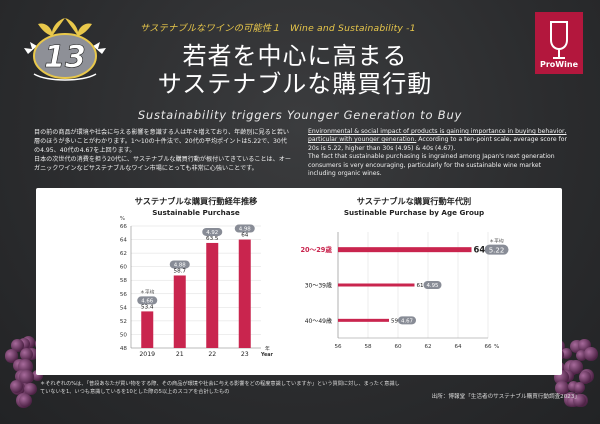 This screenshot has width=600, height=424. What do you see at coordinates (147, 307) in the screenshot?
I see `chart1-data-label: 53.4` at bounding box center [147, 307].